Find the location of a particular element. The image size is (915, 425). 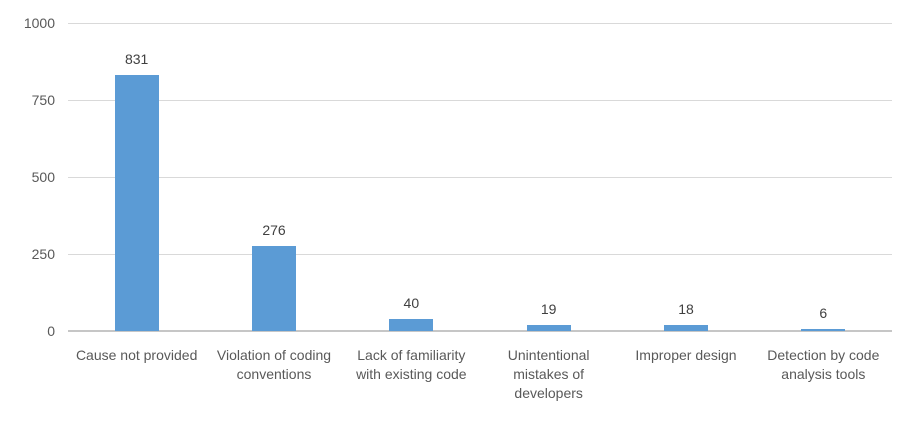

y-axis-tick-label: 0 is located at coordinates (51, 331).